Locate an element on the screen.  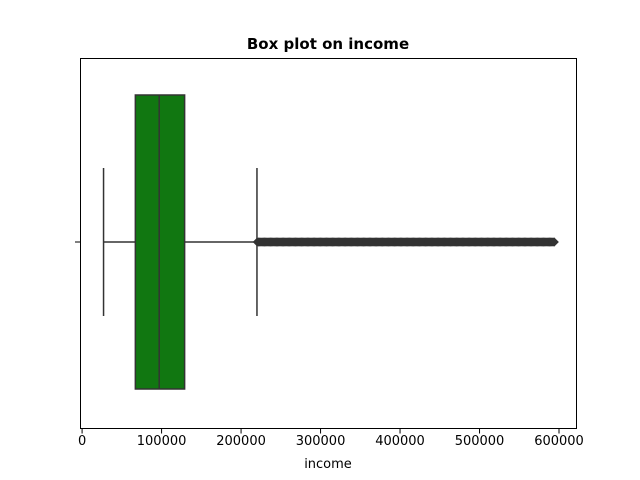
x-axis: 0 100000 200000 300000 400000 500000 600000 is located at coordinates (331, 438).